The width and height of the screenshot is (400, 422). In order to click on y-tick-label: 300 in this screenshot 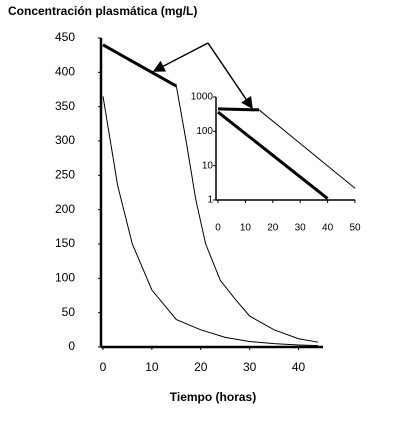, I will do `click(65, 140)`.